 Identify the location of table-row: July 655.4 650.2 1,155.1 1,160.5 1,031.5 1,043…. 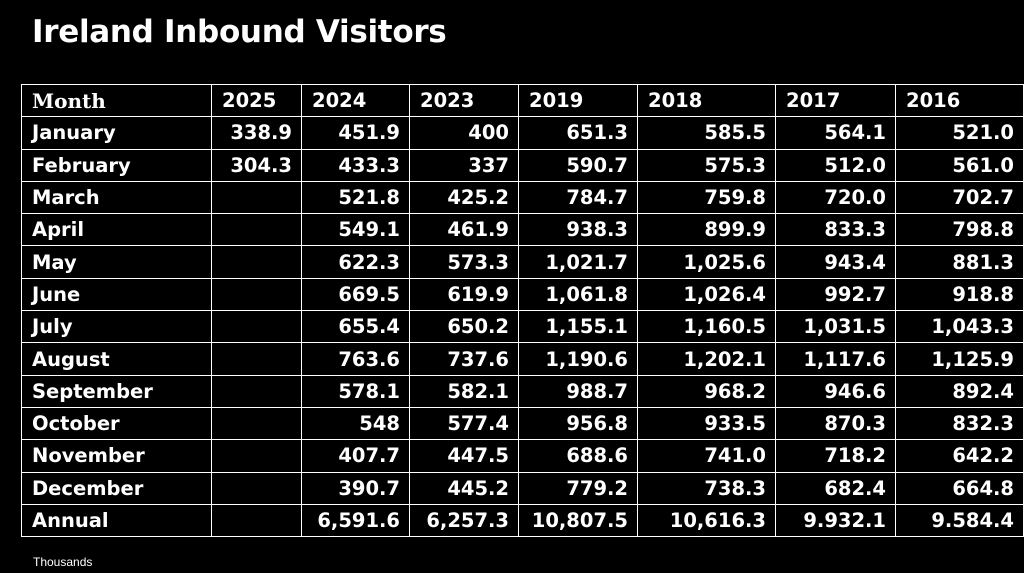
(522, 327).